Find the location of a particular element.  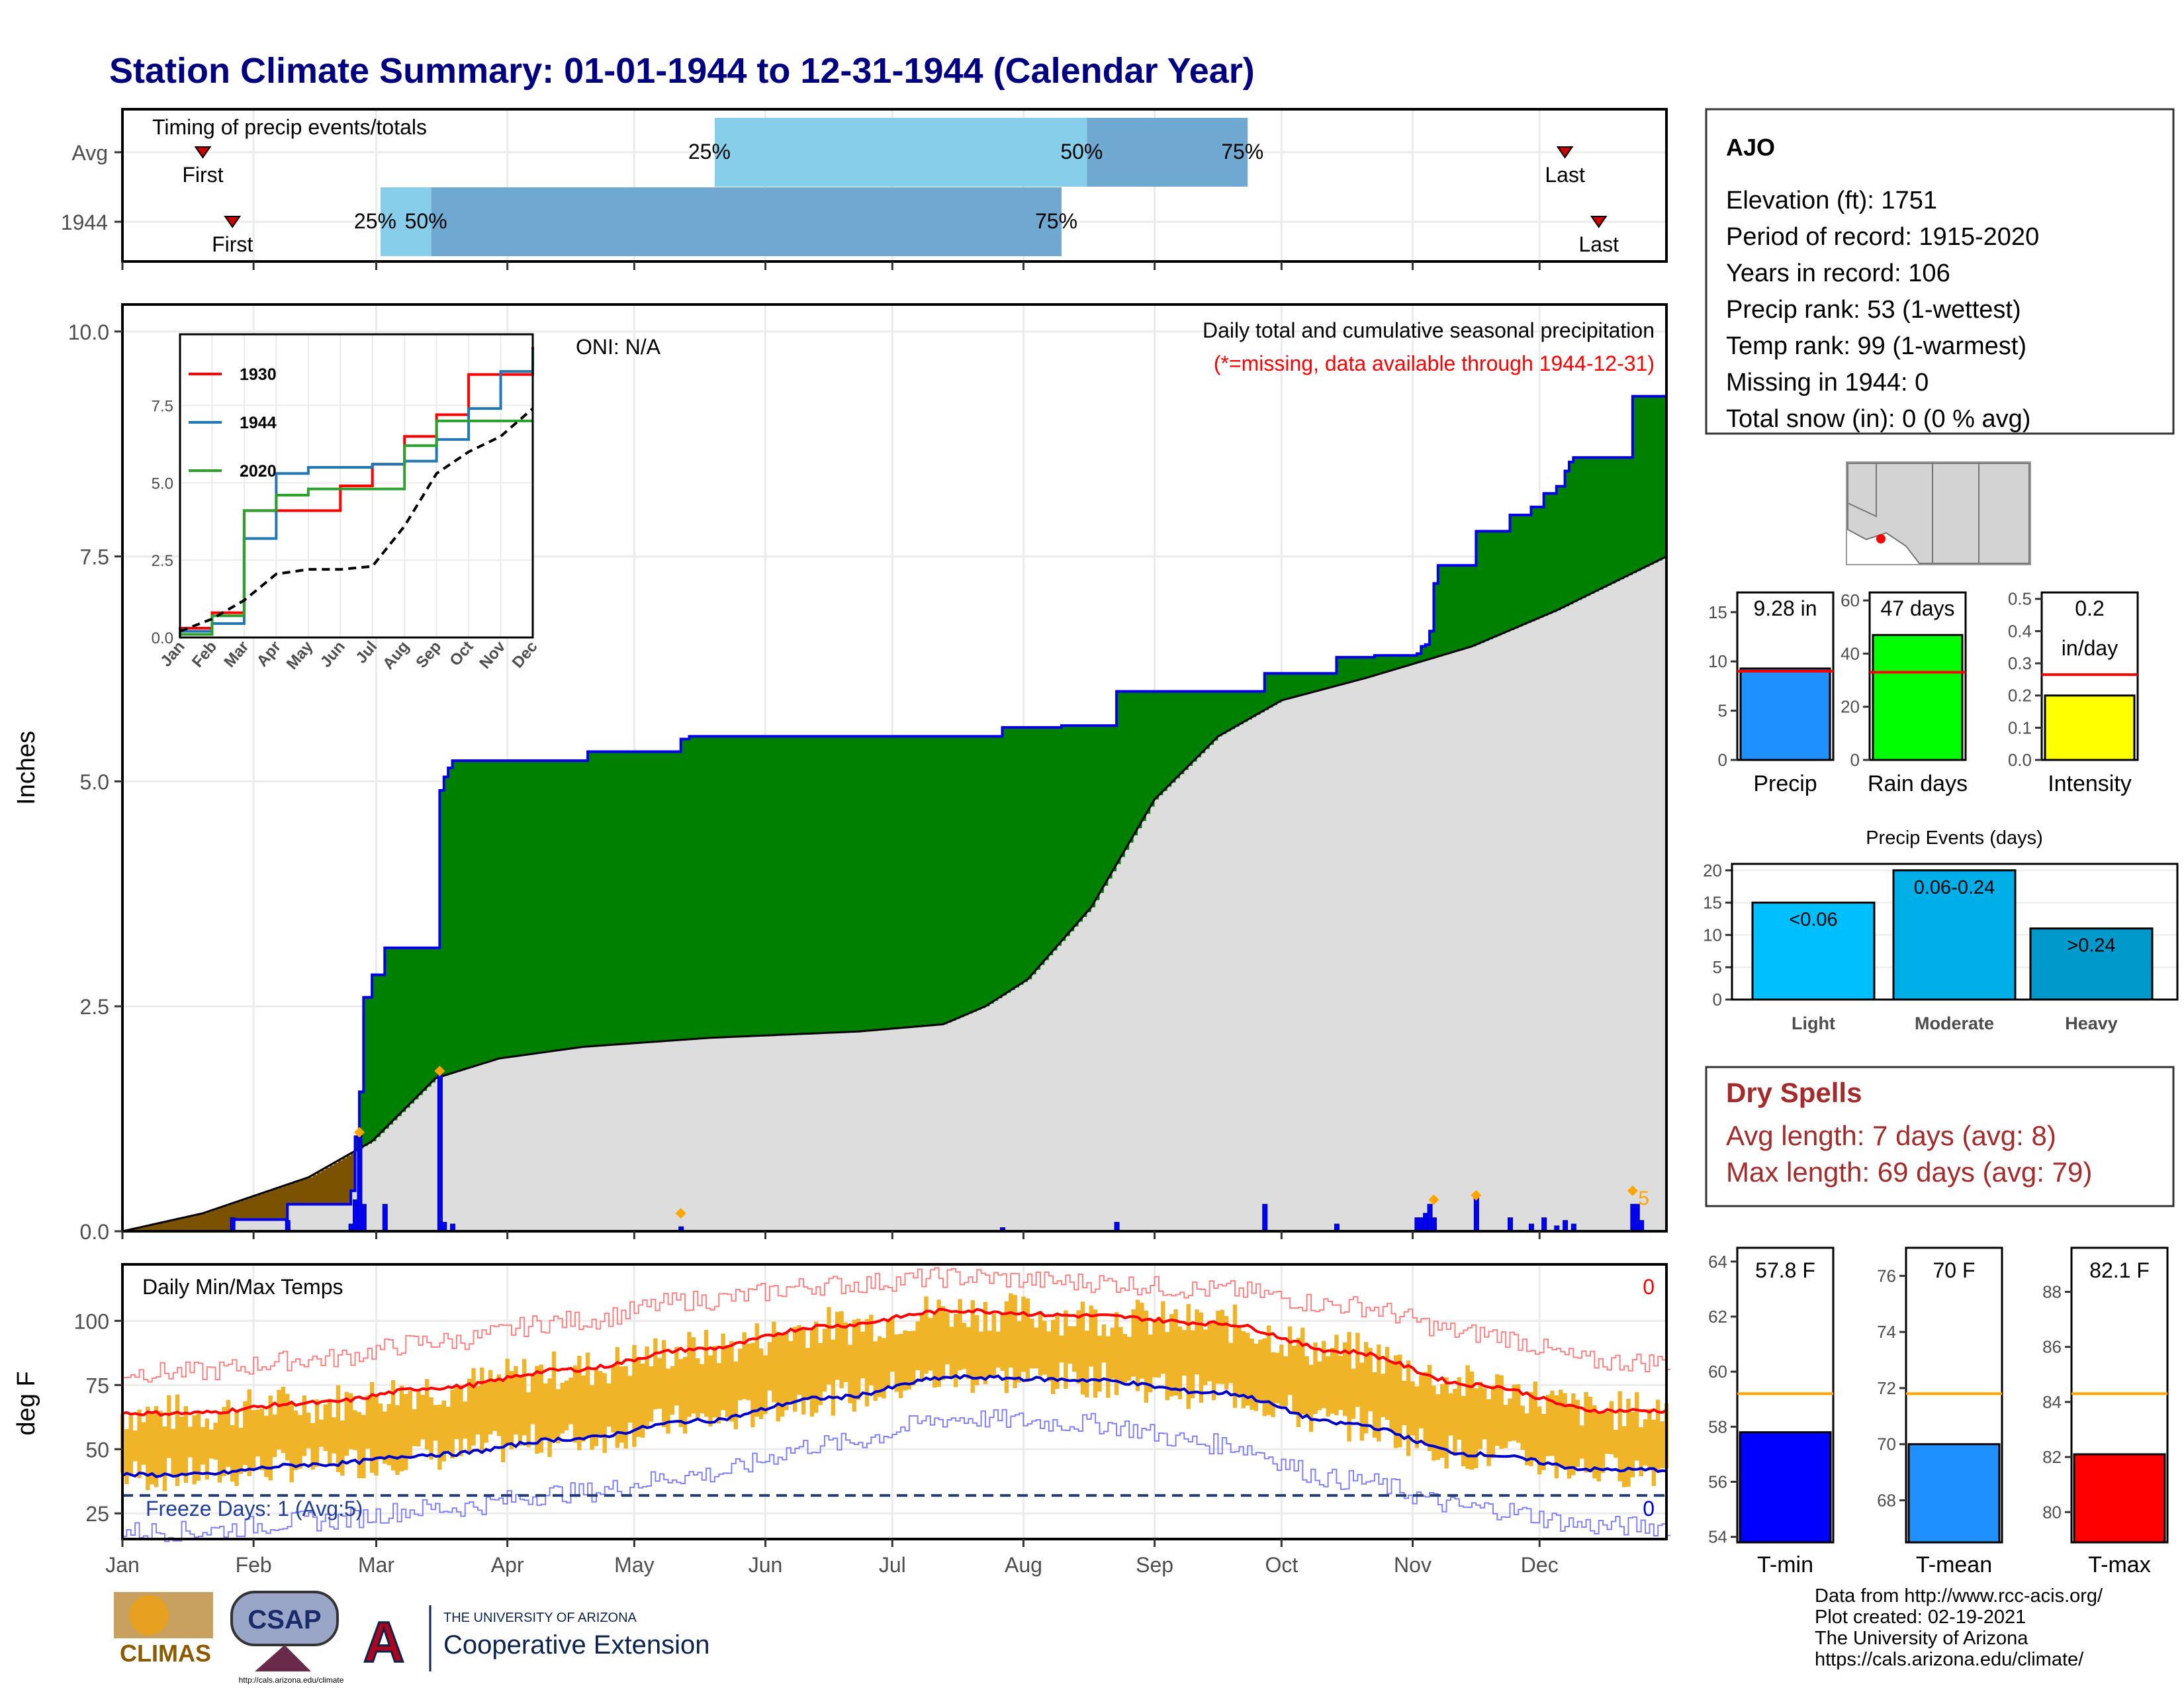

inset-series-2020 is located at coordinates (356, 528).